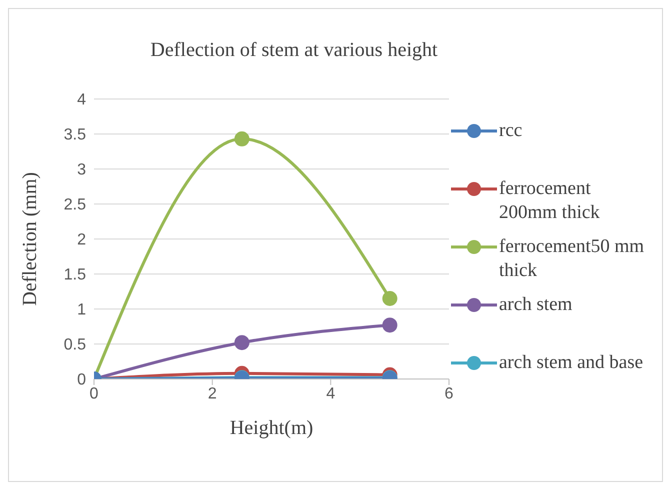  What do you see at coordinates (212, 393) in the screenshot?
I see `x-tick-label: 2` at bounding box center [212, 393].